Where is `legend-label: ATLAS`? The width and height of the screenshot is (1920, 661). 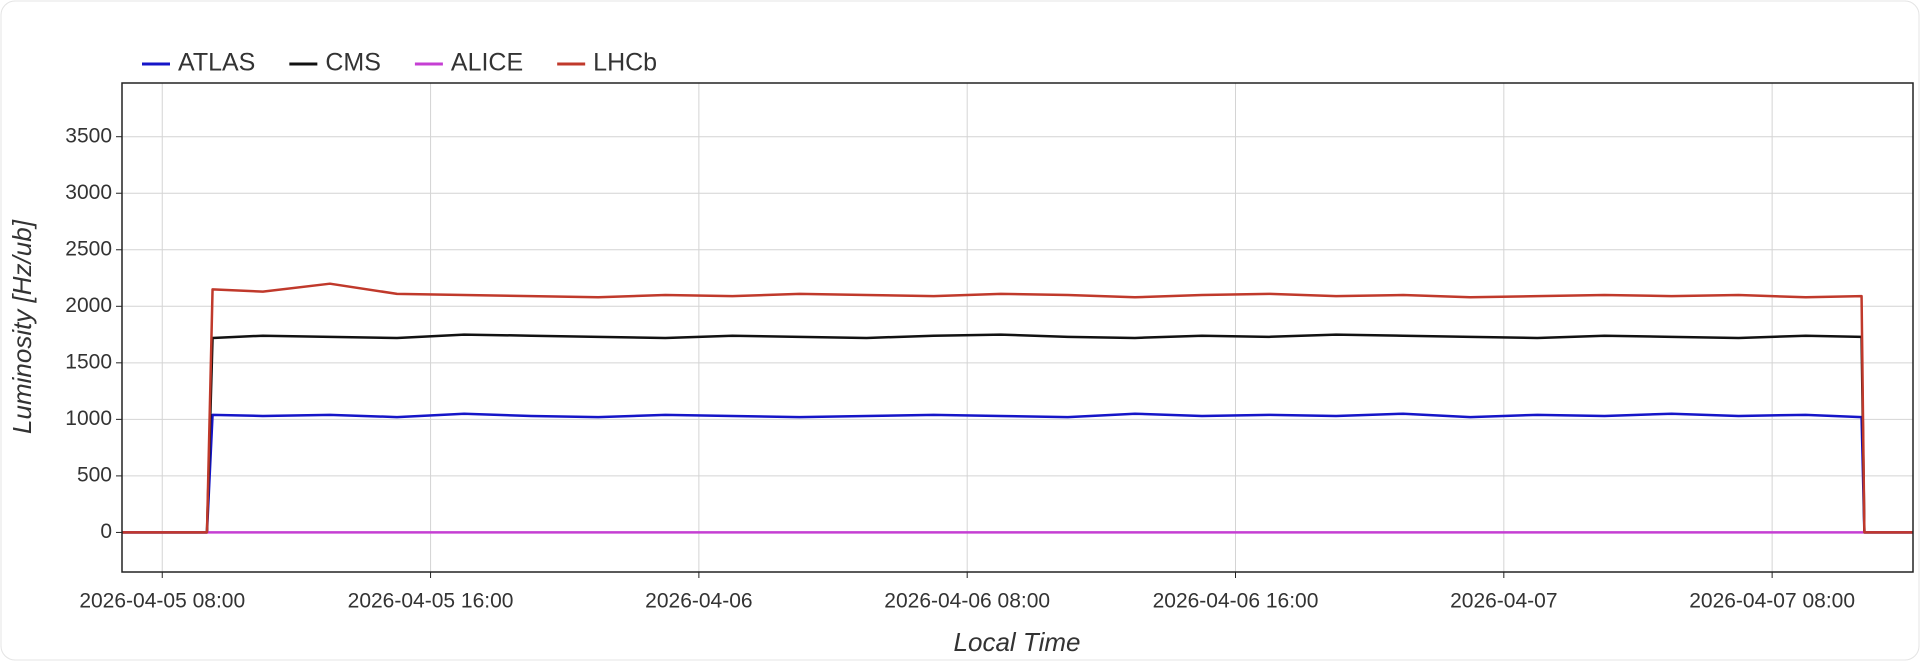
legend-label: ATLAS is located at coordinates (216, 63).